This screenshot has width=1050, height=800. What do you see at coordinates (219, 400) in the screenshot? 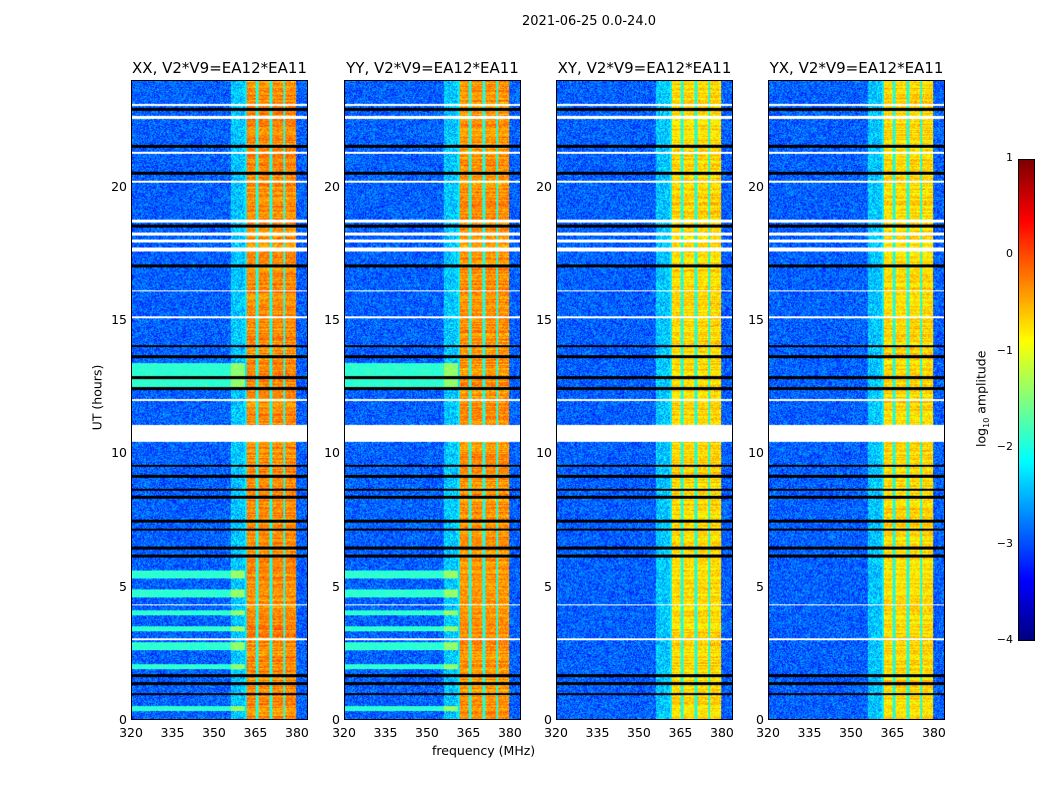
I see `waterfall-heatmap-xx` at bounding box center [219, 400].